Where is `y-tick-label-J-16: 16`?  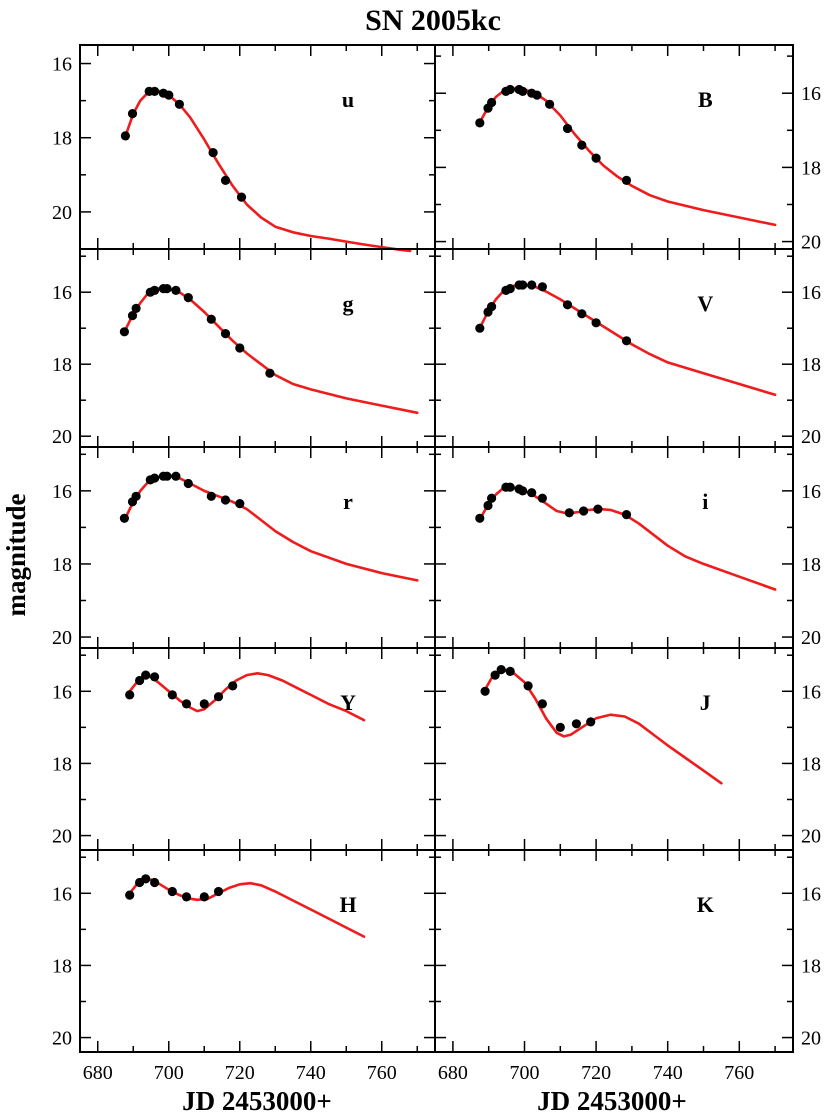 y-tick-label-J-16: 16 is located at coordinates (811, 692).